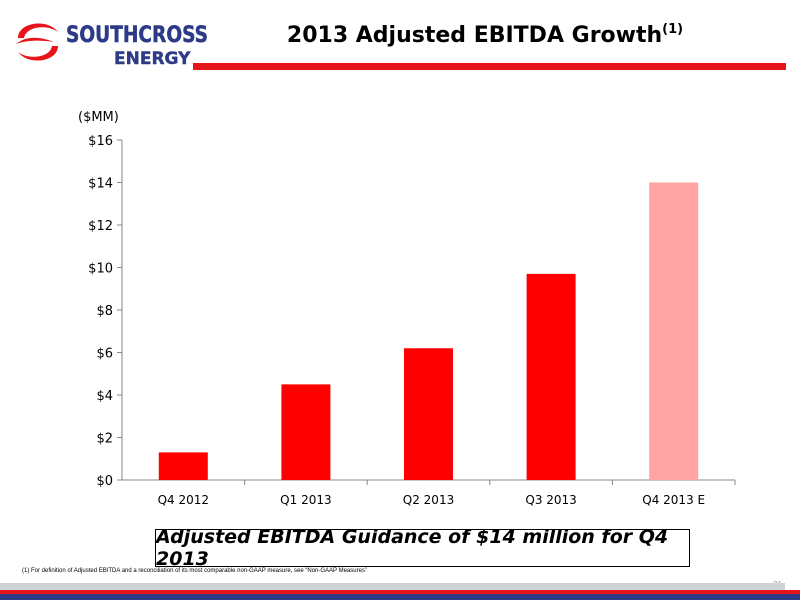 The height and width of the screenshot is (600, 800). I want to click on y-tick-label: $0, so click(104, 481).